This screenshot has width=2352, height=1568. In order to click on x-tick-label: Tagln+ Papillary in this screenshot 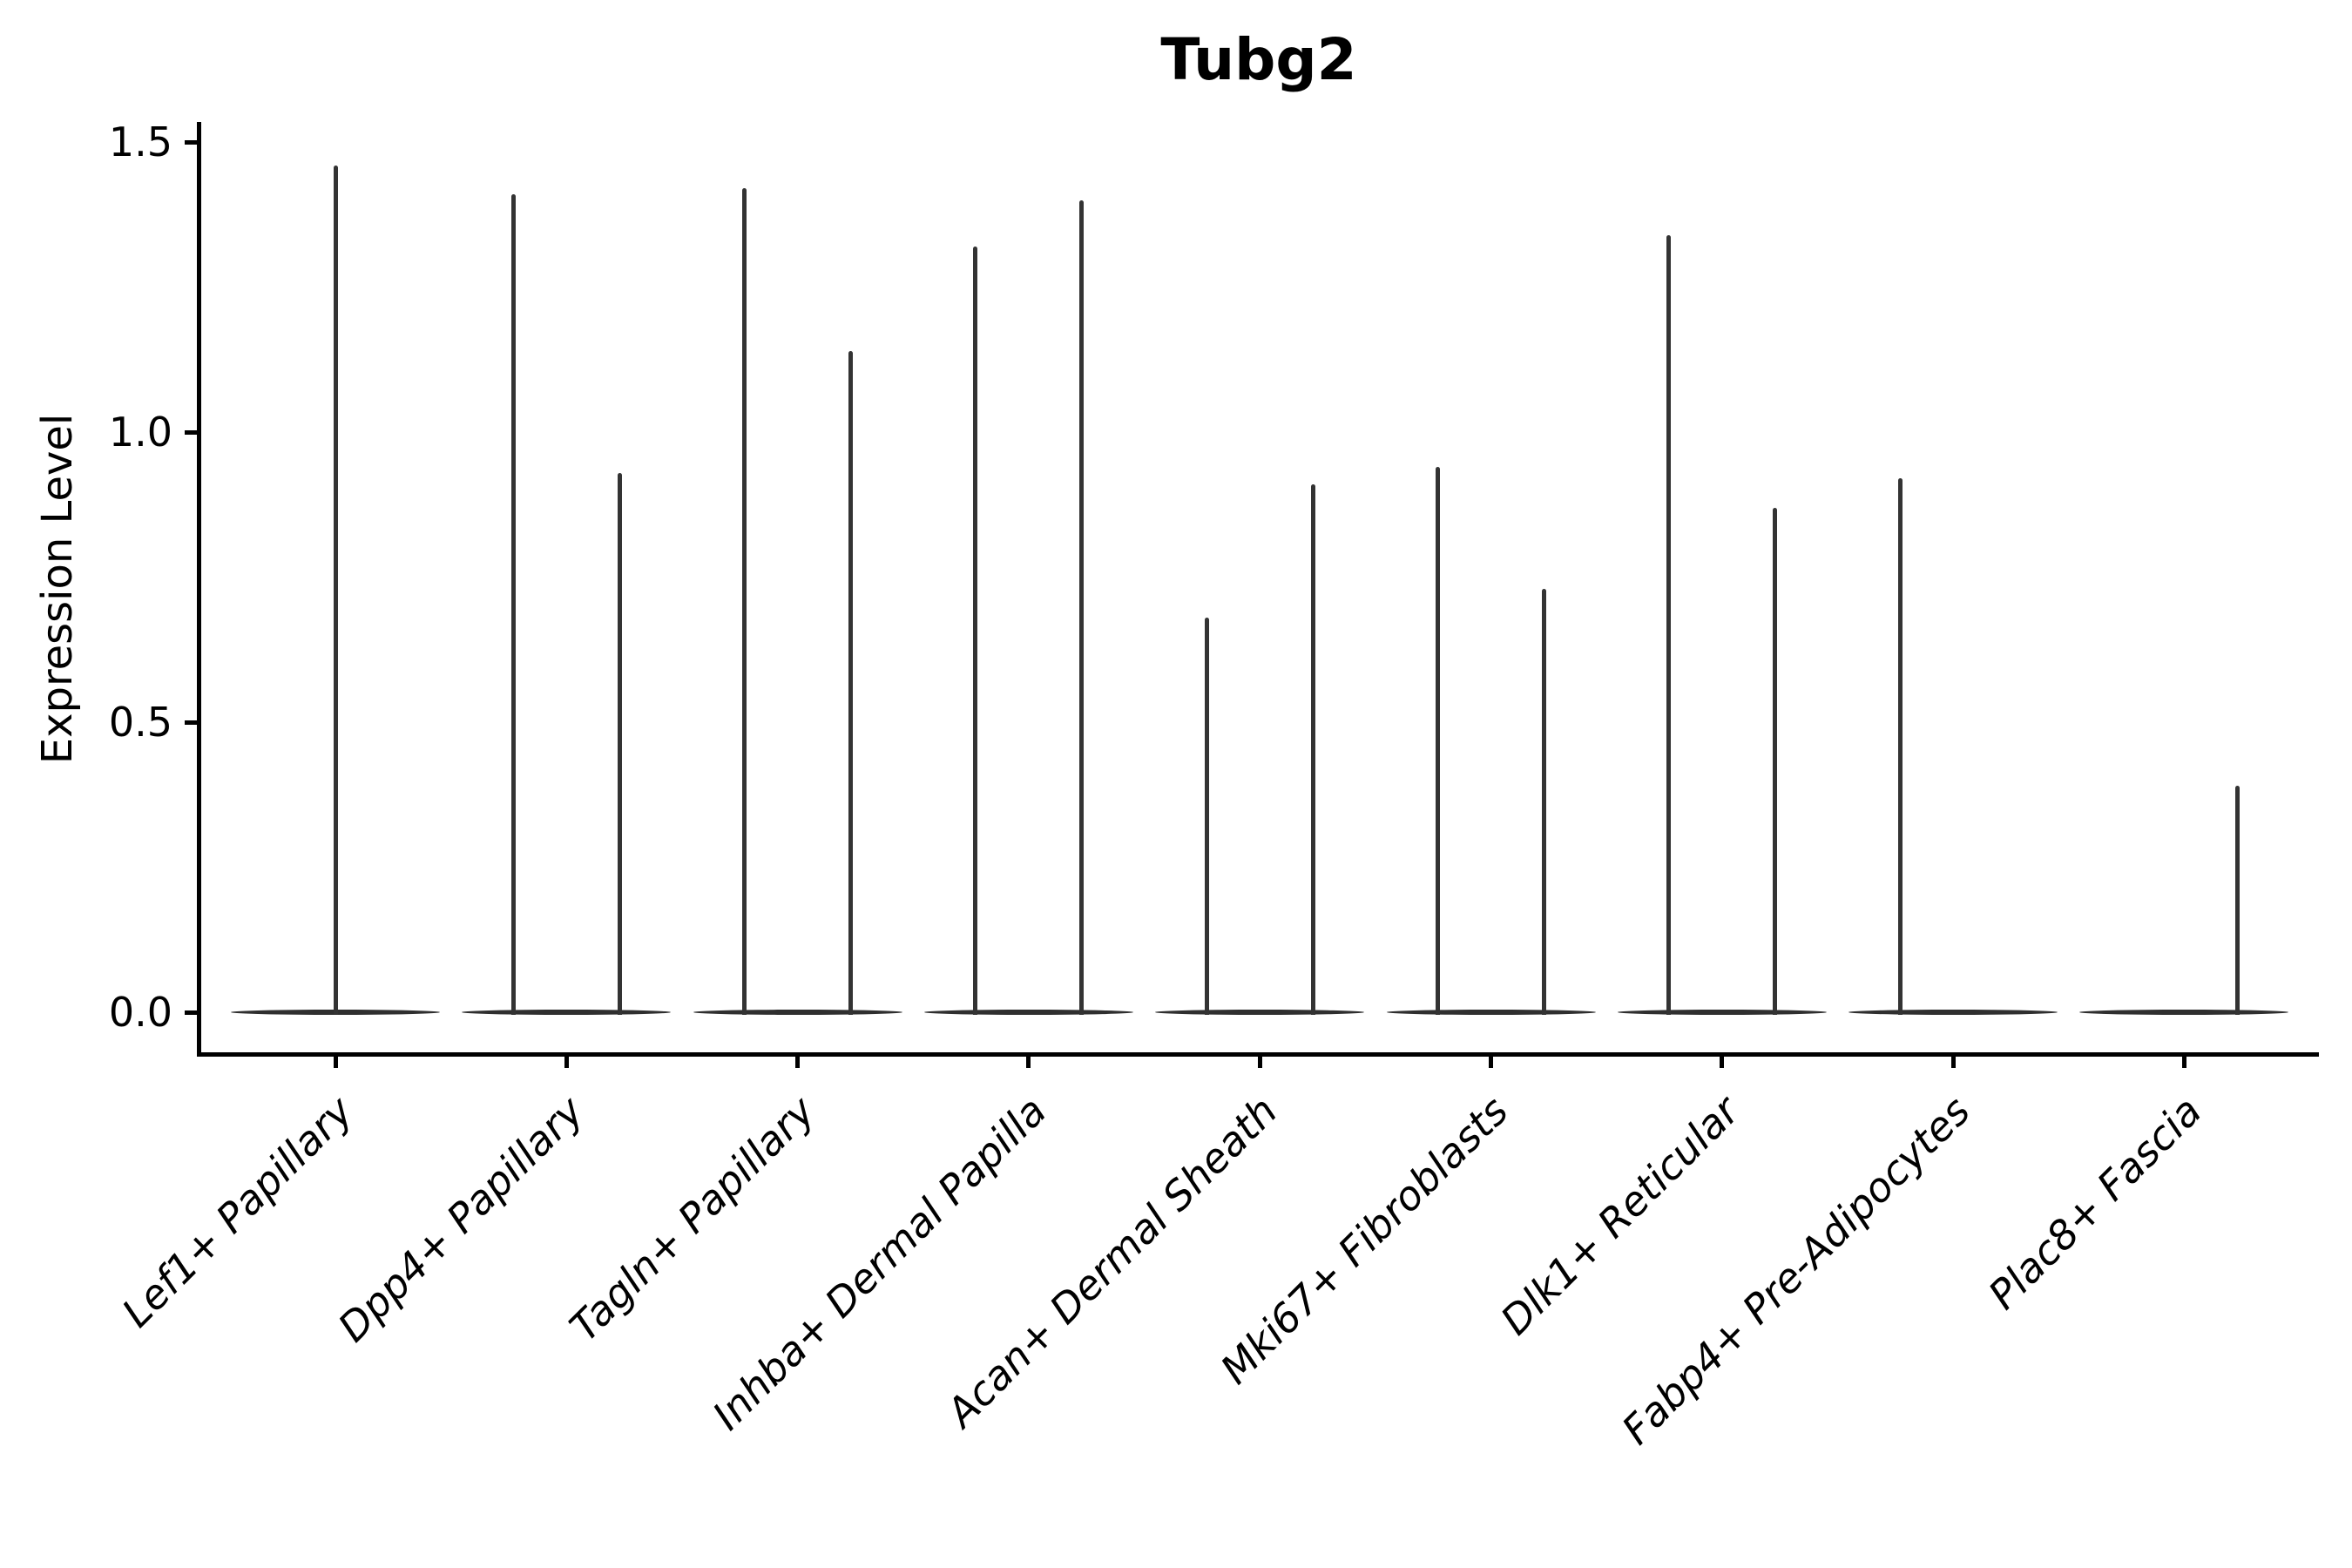, I will do `click(692, 1219)`.